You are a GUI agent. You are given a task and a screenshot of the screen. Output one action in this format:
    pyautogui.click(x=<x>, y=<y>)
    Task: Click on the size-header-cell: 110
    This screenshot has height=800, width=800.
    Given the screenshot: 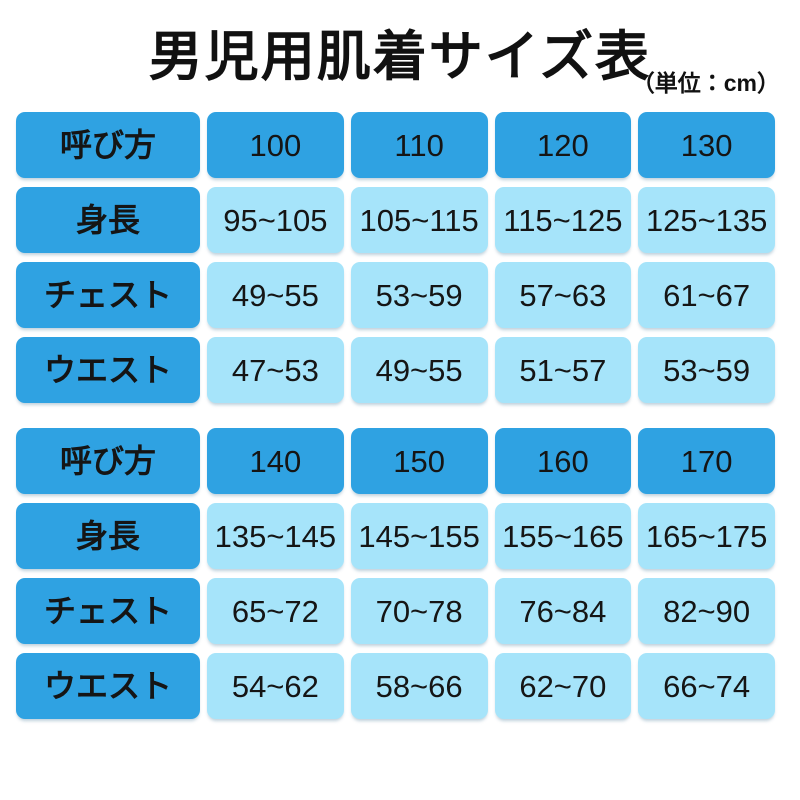 What is the action you would take?
    pyautogui.click(x=419, y=145)
    